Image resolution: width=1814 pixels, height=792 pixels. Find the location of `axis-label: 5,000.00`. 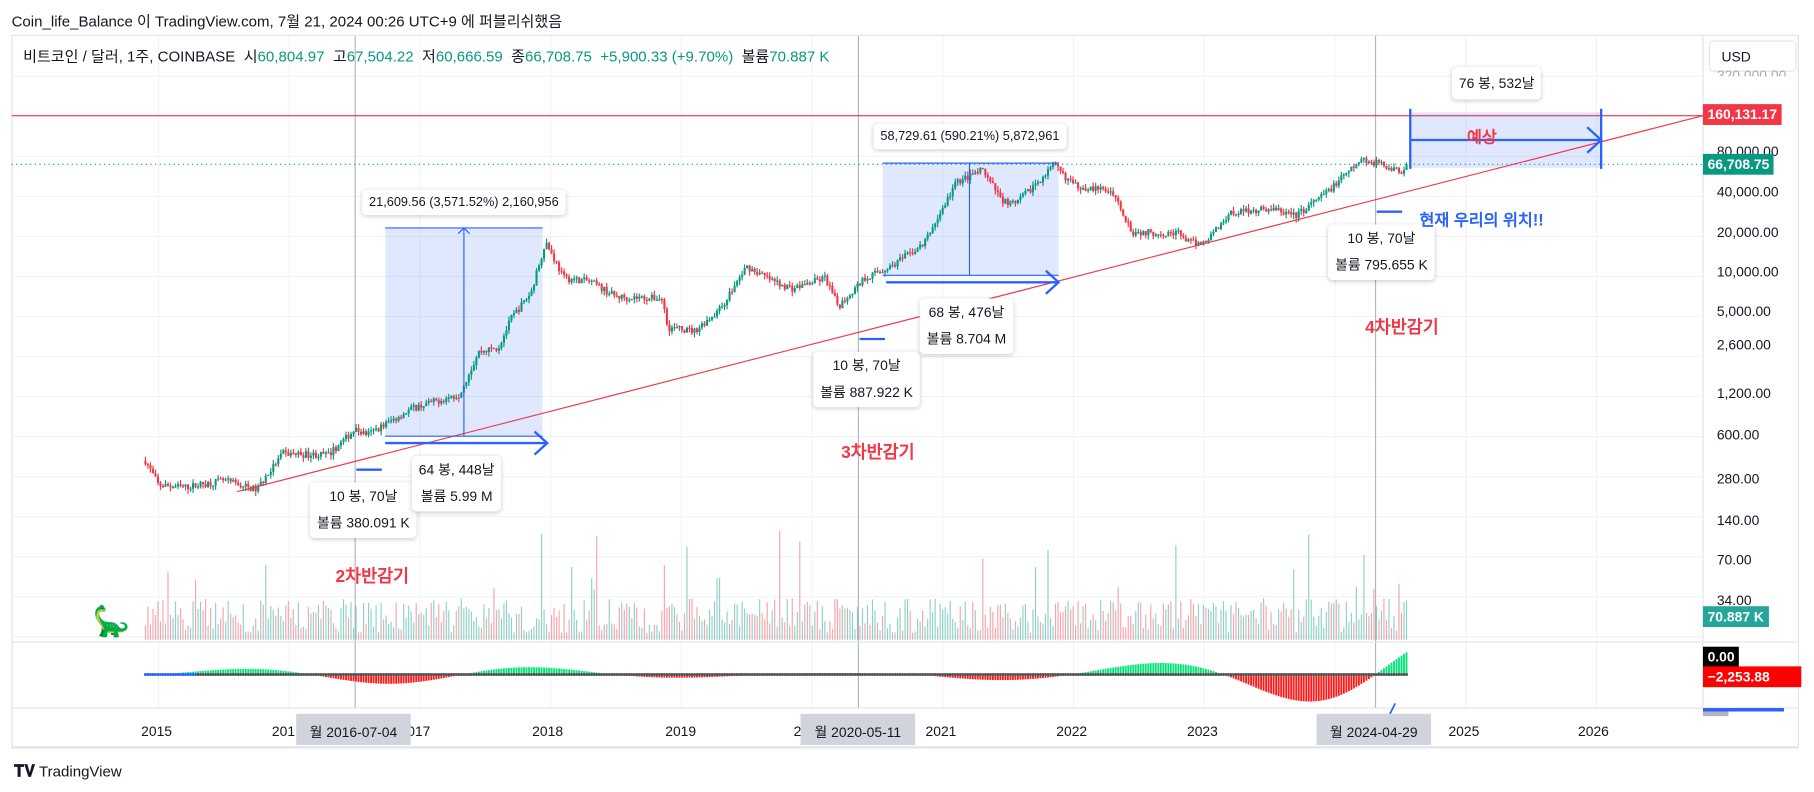

axis-label: 5,000.00 is located at coordinates (1743, 311).